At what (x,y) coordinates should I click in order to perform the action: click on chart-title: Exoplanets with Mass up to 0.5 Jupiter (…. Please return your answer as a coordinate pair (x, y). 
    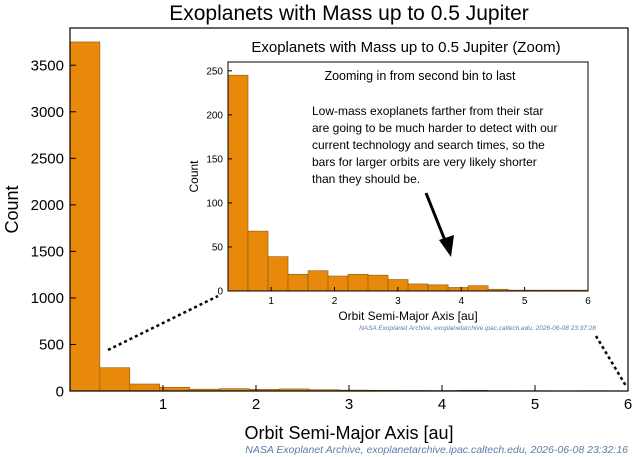
    Looking at the image, I should click on (405, 47).